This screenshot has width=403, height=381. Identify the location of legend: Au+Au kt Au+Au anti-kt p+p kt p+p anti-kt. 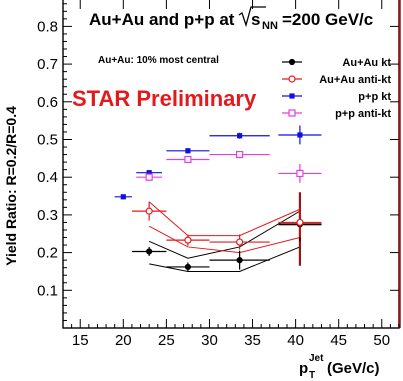
(336, 88).